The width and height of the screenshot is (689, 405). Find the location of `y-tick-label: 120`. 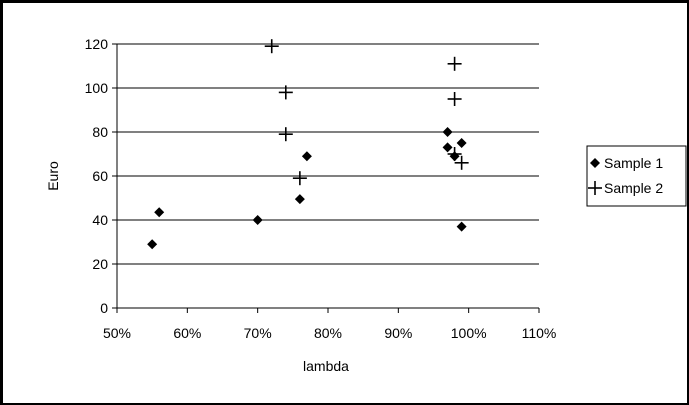

y-tick-label: 120 is located at coordinates (97, 44).